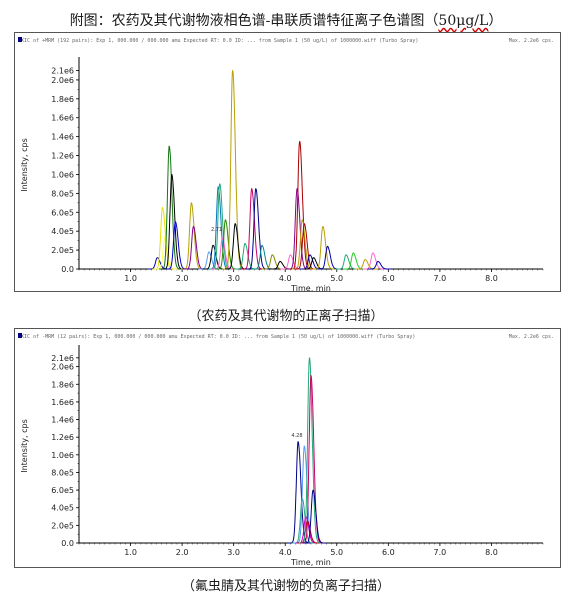 Image resolution: width=572 pixels, height=602 pixels. Describe the element at coordinates (216, 230) in the screenshot. I see `peak-annotation: 2.71` at that location.